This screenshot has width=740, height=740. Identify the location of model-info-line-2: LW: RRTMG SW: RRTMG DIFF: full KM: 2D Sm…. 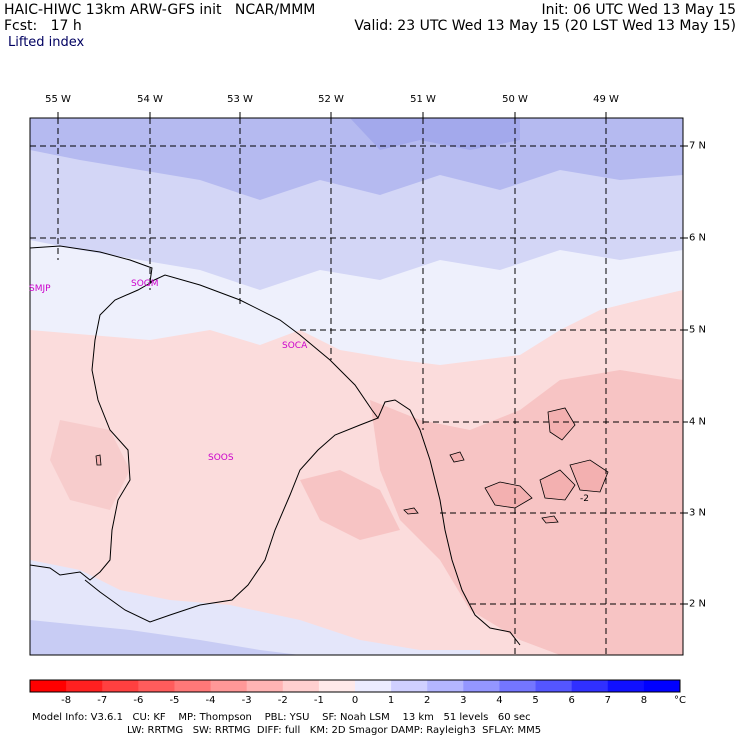
(334, 730).